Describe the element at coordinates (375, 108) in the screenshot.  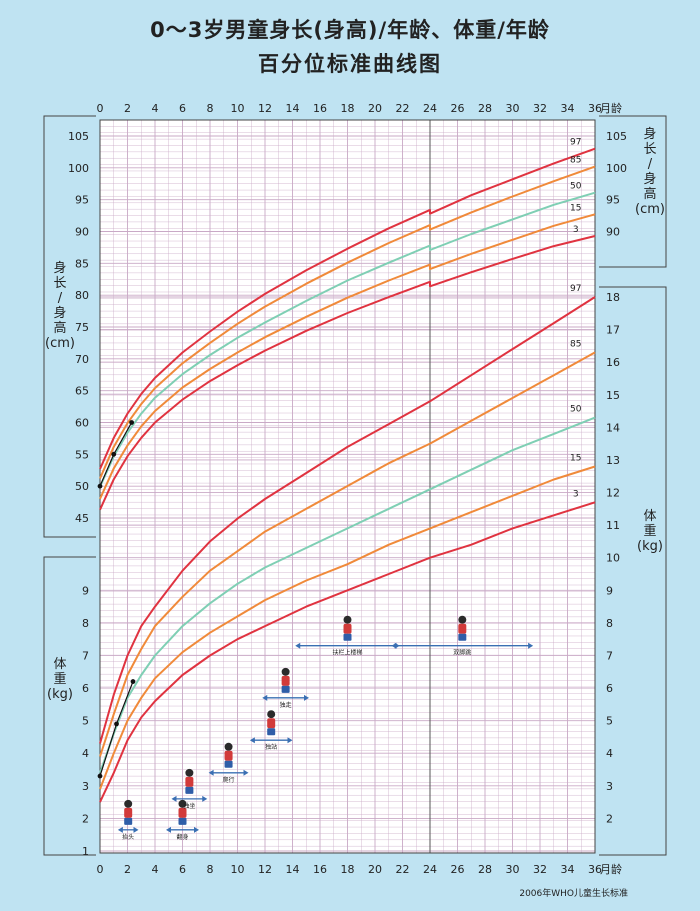
I see `x-tick-label-top: 20` at that location.